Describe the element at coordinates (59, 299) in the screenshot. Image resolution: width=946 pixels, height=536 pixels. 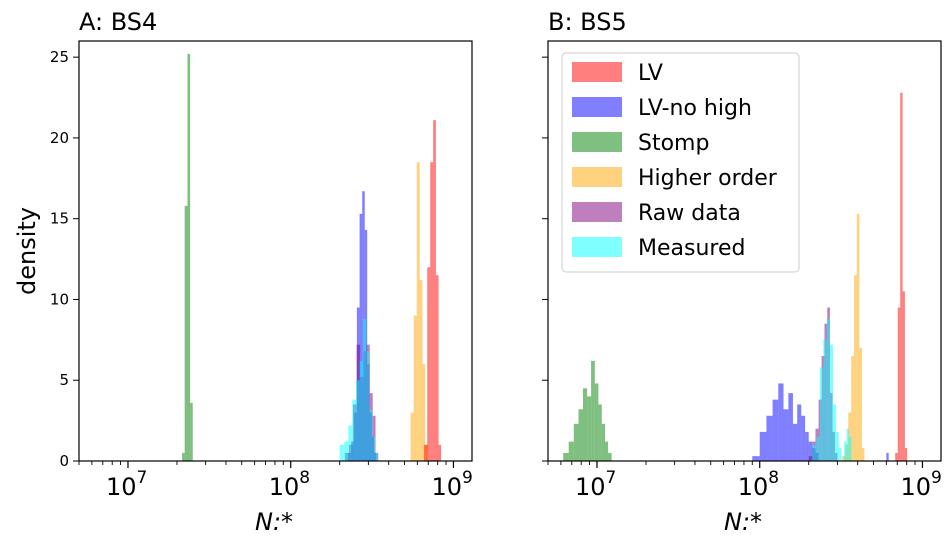
I see `y-tick-label: 10` at that location.